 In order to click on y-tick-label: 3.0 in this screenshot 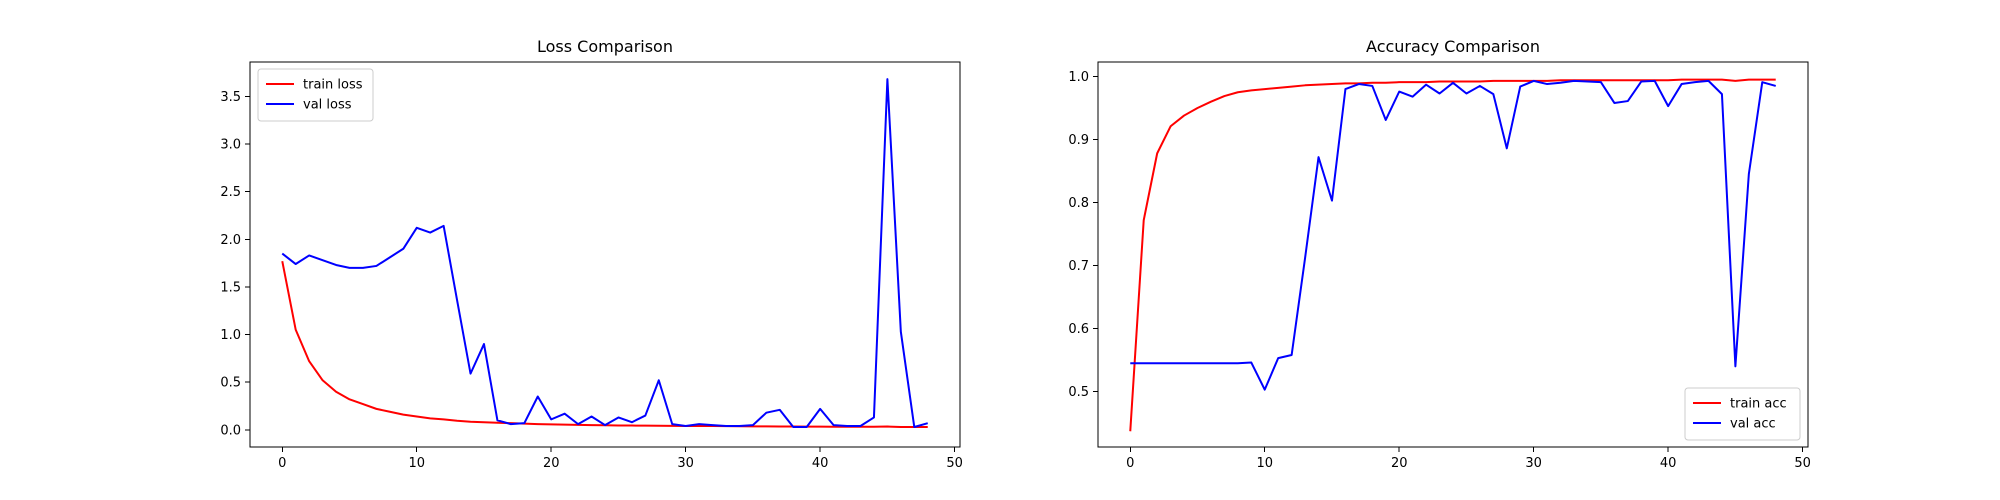, I will do `click(230, 144)`.